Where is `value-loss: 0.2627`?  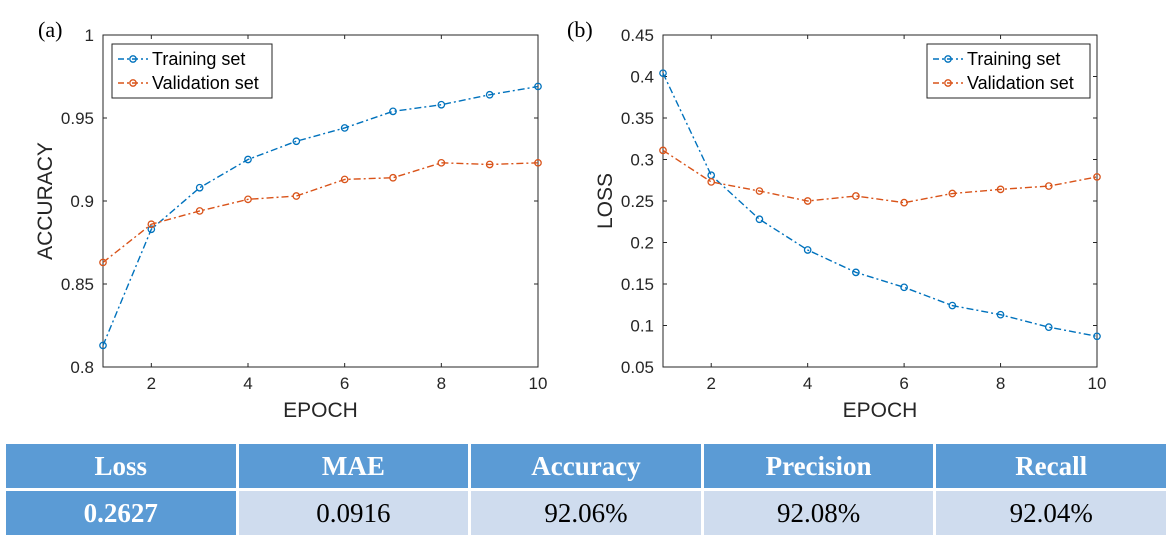 value-loss: 0.2627 is located at coordinates (121, 513).